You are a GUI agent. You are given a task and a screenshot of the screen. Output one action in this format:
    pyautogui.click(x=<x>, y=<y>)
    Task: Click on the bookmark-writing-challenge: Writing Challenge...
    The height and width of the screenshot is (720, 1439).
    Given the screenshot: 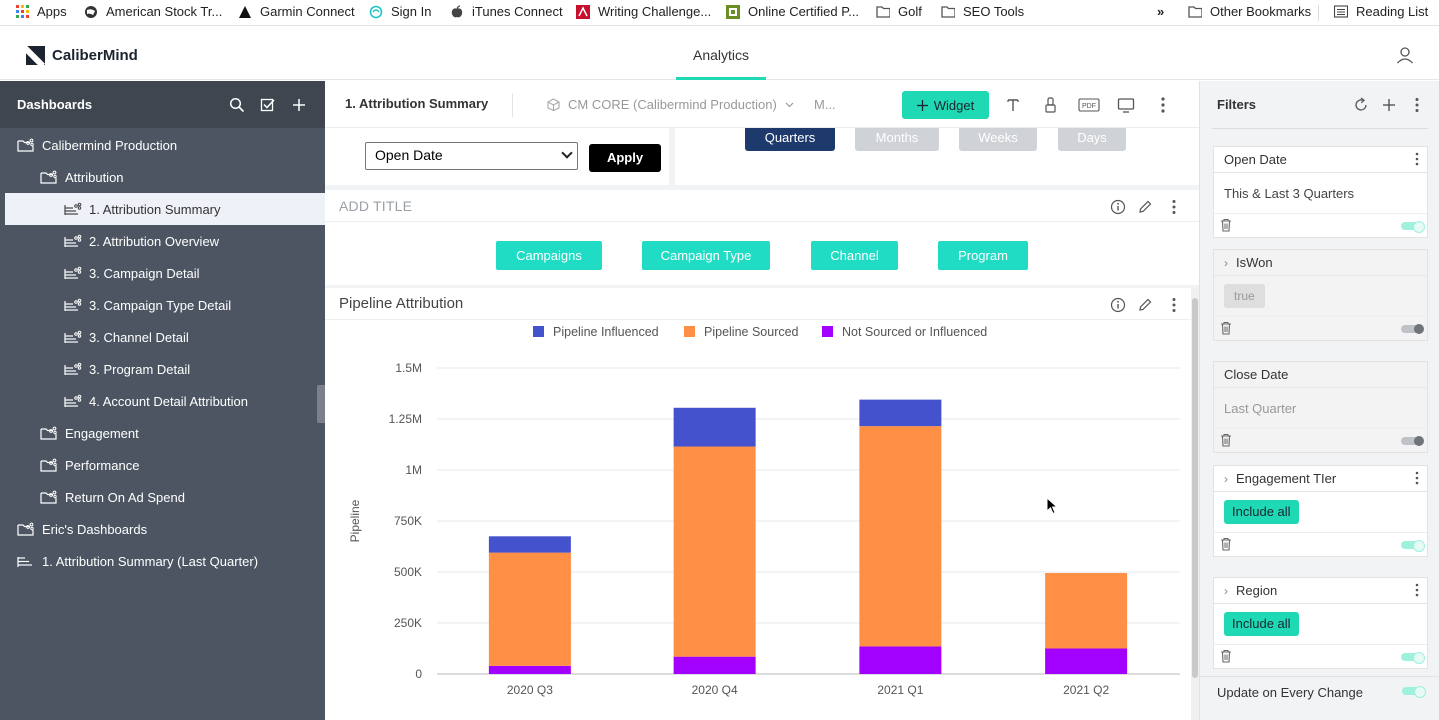 What is the action you would take?
    pyautogui.click(x=643, y=11)
    